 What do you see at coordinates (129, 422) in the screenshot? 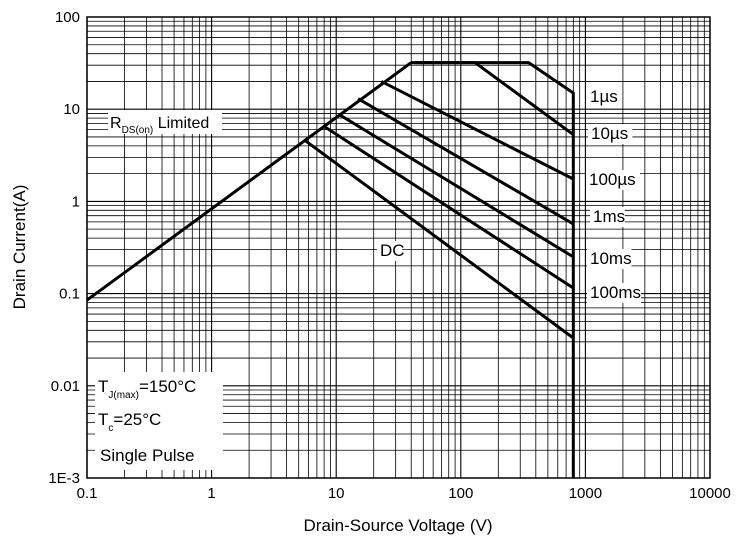
I see `tc-label: Tc=25°C` at bounding box center [129, 422].